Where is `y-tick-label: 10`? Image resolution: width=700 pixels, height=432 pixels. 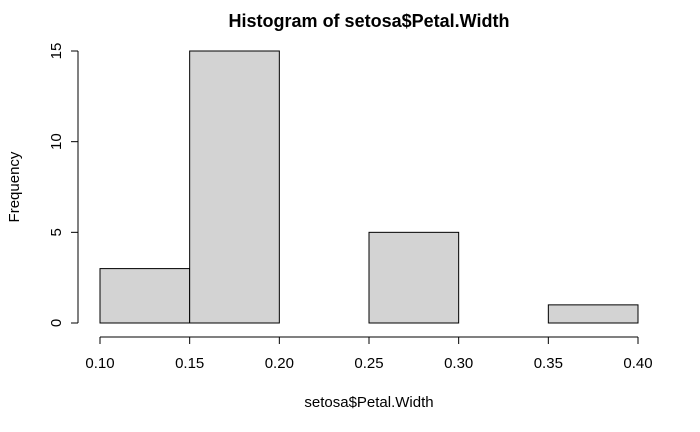
y-tick-label: 10 is located at coordinates (56, 141).